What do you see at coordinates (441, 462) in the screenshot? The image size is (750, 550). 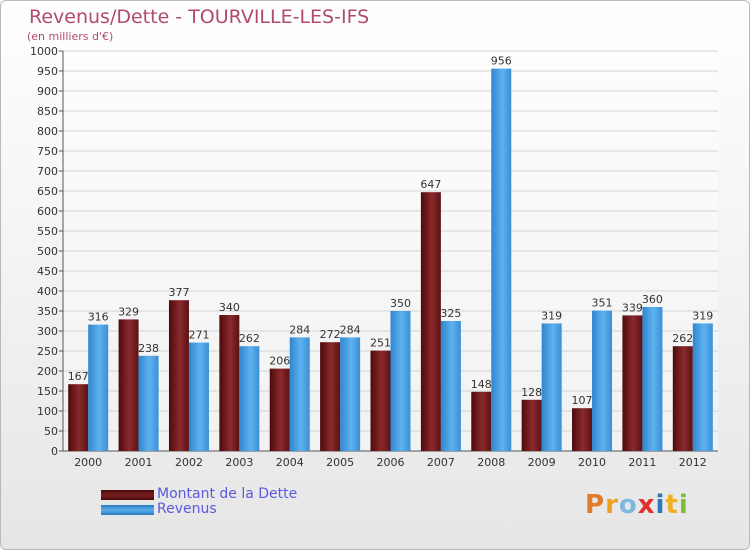 I see `x-tick-label: 2007` at bounding box center [441, 462].